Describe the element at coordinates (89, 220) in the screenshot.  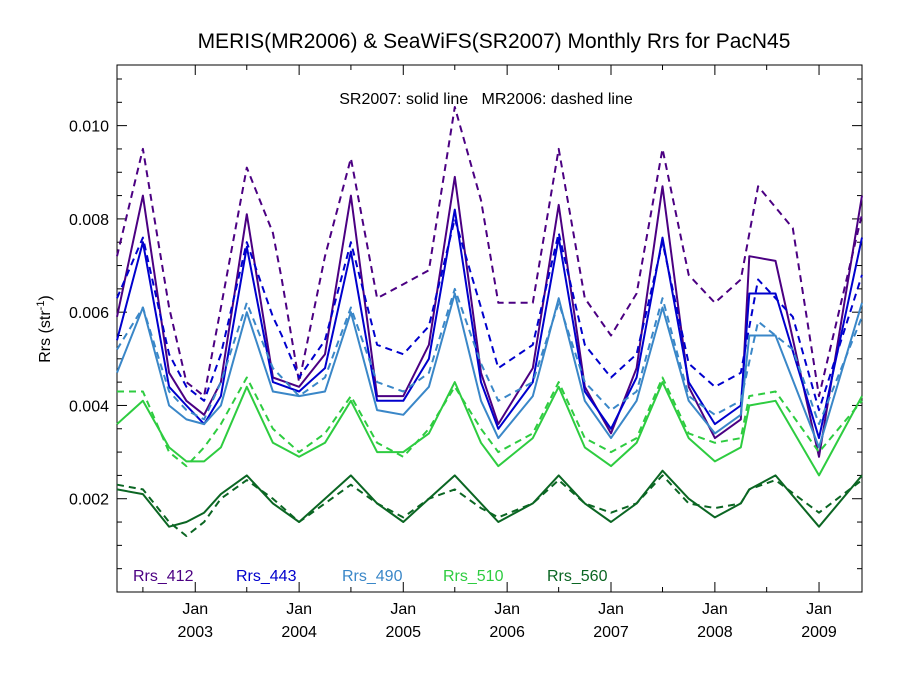
I see `y-tick-label: 0.008` at that location.